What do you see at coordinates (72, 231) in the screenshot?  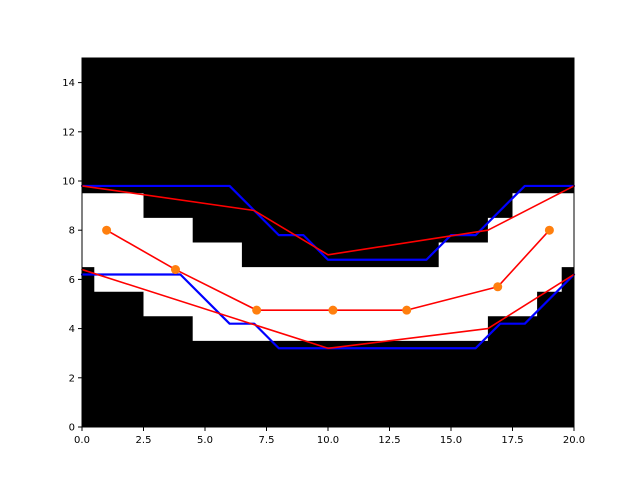 I see `y-tick-label: 8` at bounding box center [72, 231].